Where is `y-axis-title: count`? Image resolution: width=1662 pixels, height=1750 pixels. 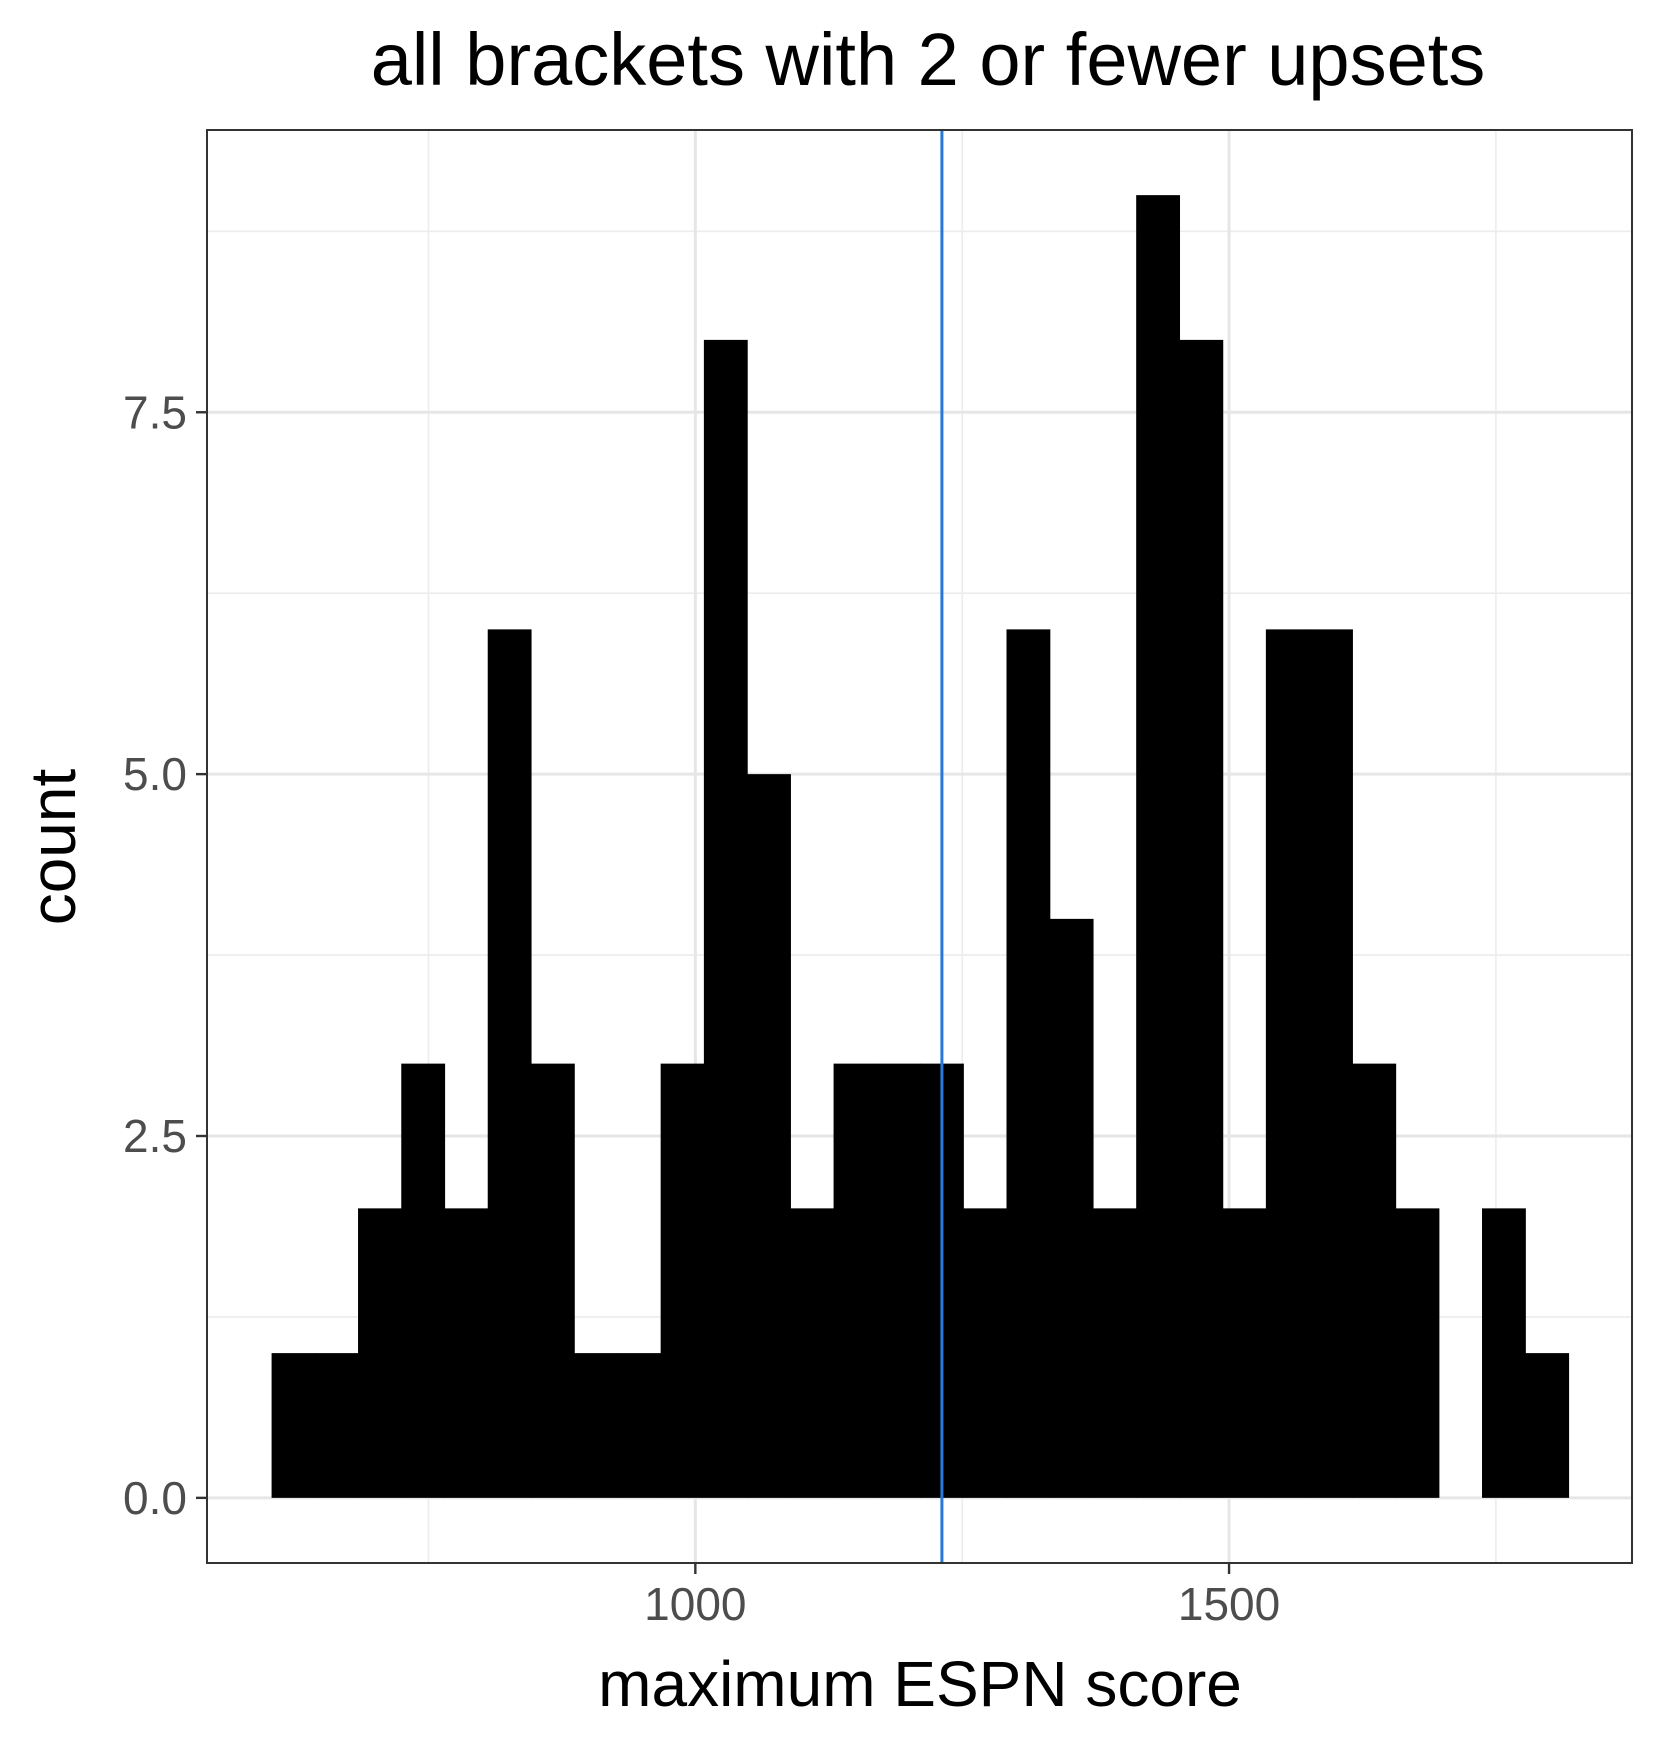 y-axis-title: count is located at coordinates (53, 847).